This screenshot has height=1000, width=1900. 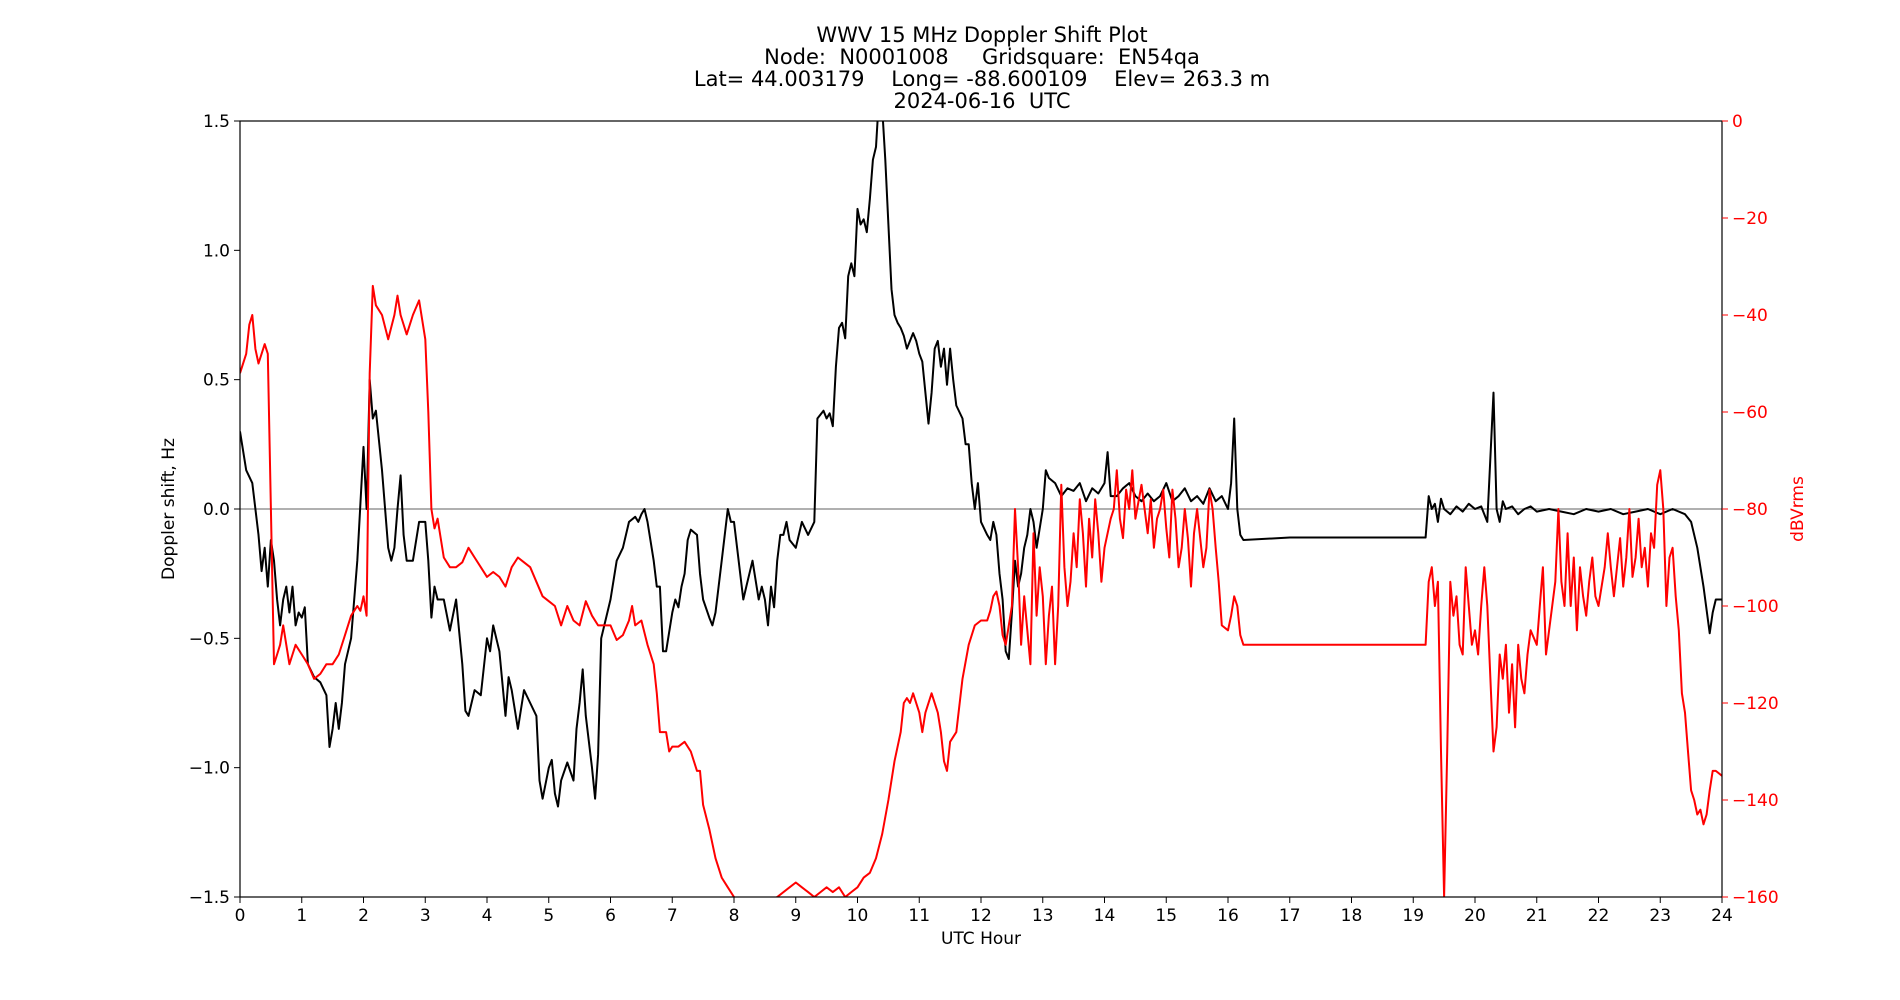 What do you see at coordinates (1599, 916) in the screenshot?
I see `x-tick-label: 22` at bounding box center [1599, 916].